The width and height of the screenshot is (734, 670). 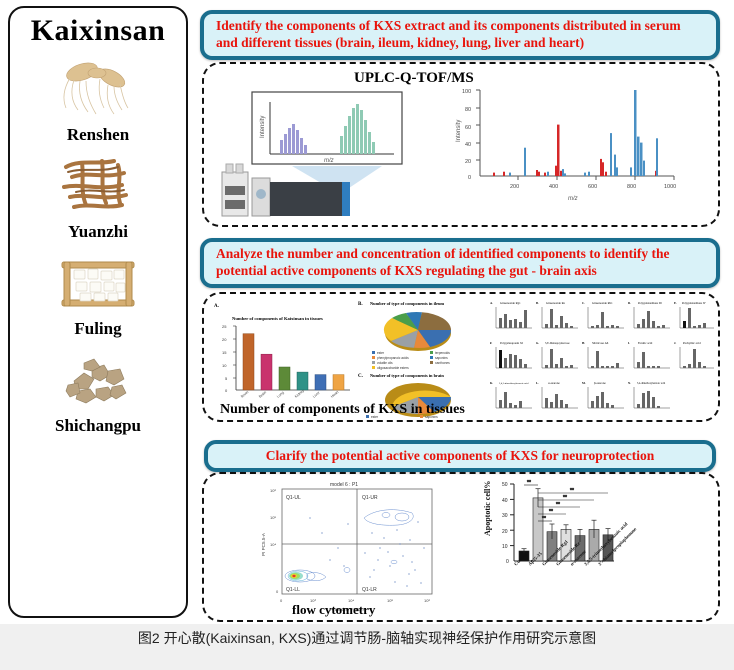 I want to click on herb-item-yuanzhi: Yuanzhi, so click(x=98, y=194).